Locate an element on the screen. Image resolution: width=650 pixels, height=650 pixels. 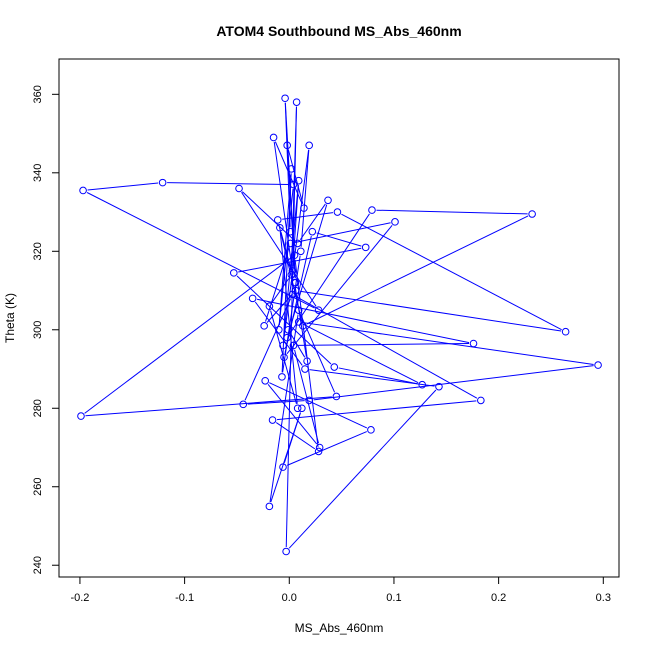
chart-title: ATOM4 Southbound MS_Abs_460nm is located at coordinates (338, 31).